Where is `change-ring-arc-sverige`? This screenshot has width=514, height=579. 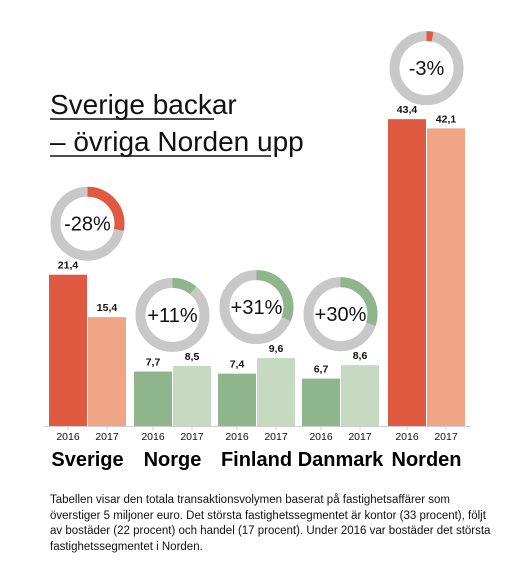
change-ring-arc-sverige is located at coordinates (87, 223).